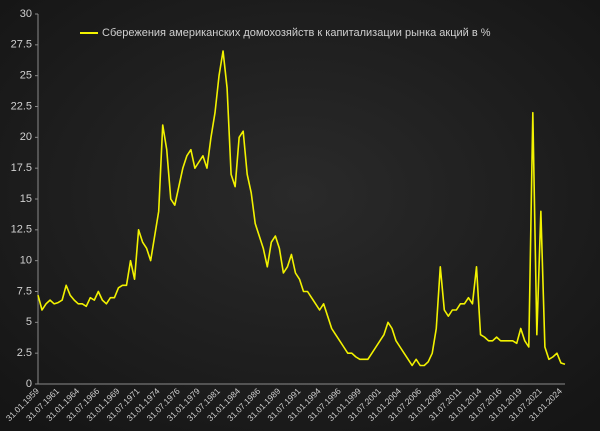 This screenshot has height=431, width=600. What do you see at coordinates (29, 322) in the screenshot?
I see `y-tick-label: 5` at bounding box center [29, 322].